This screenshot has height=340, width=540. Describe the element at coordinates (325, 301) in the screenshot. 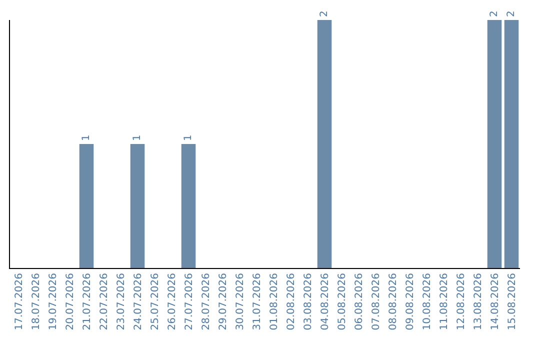

I see `x-tick-label: 04.08.2026` at that location.